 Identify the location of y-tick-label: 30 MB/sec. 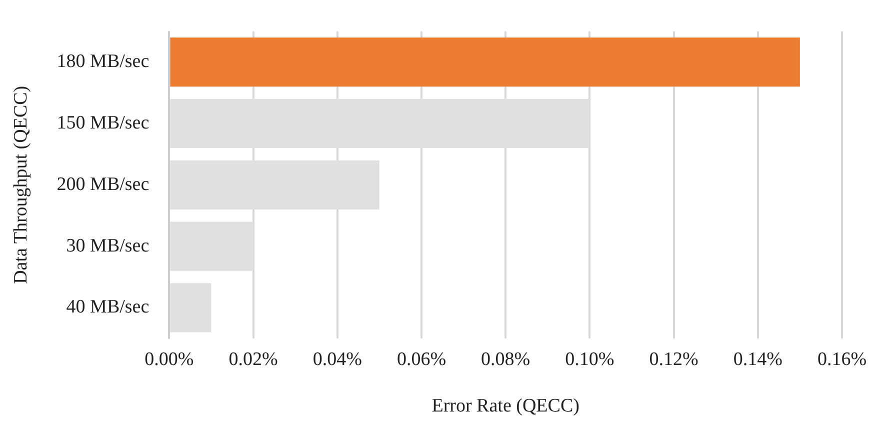
(108, 245).